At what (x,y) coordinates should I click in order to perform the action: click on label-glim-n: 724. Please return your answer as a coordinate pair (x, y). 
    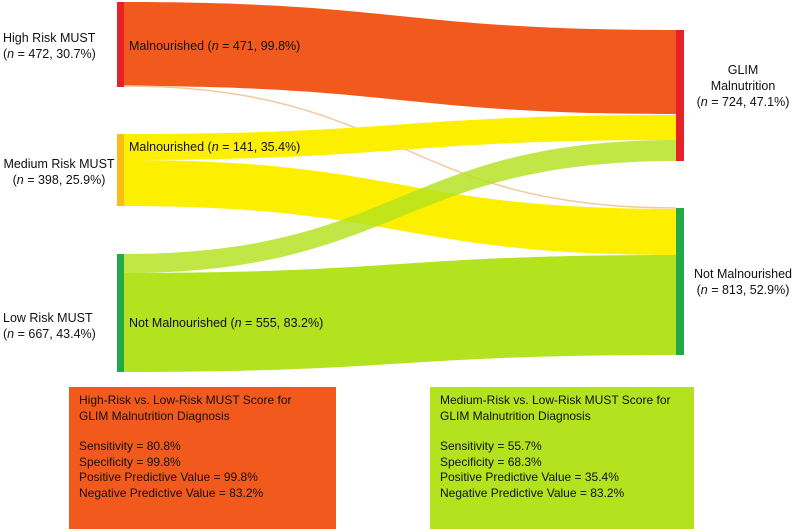
    Looking at the image, I should click on (732, 102).